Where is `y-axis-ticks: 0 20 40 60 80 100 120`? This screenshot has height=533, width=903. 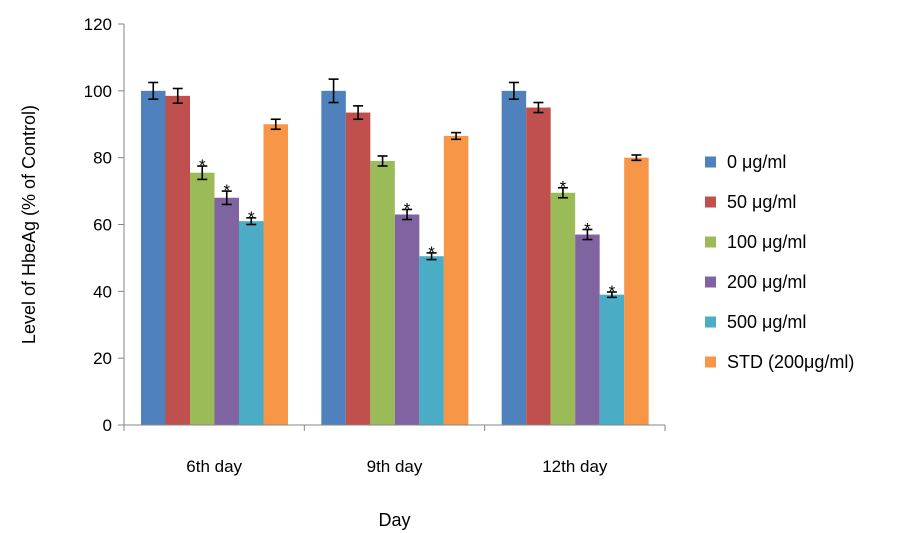 y-axis-ticks: 0 20 40 60 80 100 120 is located at coordinates (104, 225).